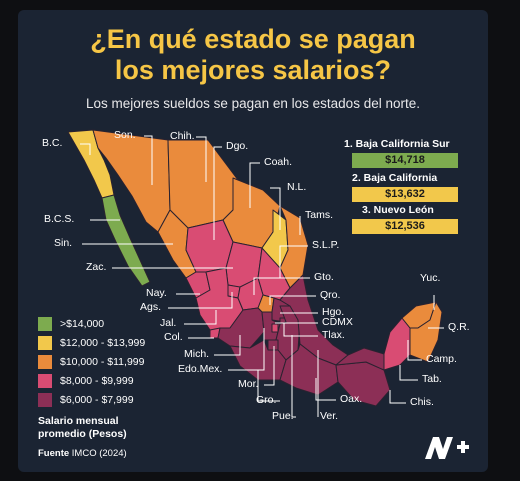  Describe the element at coordinates (54, 453) in the screenshot. I see `source-prefix: Fuente` at that location.